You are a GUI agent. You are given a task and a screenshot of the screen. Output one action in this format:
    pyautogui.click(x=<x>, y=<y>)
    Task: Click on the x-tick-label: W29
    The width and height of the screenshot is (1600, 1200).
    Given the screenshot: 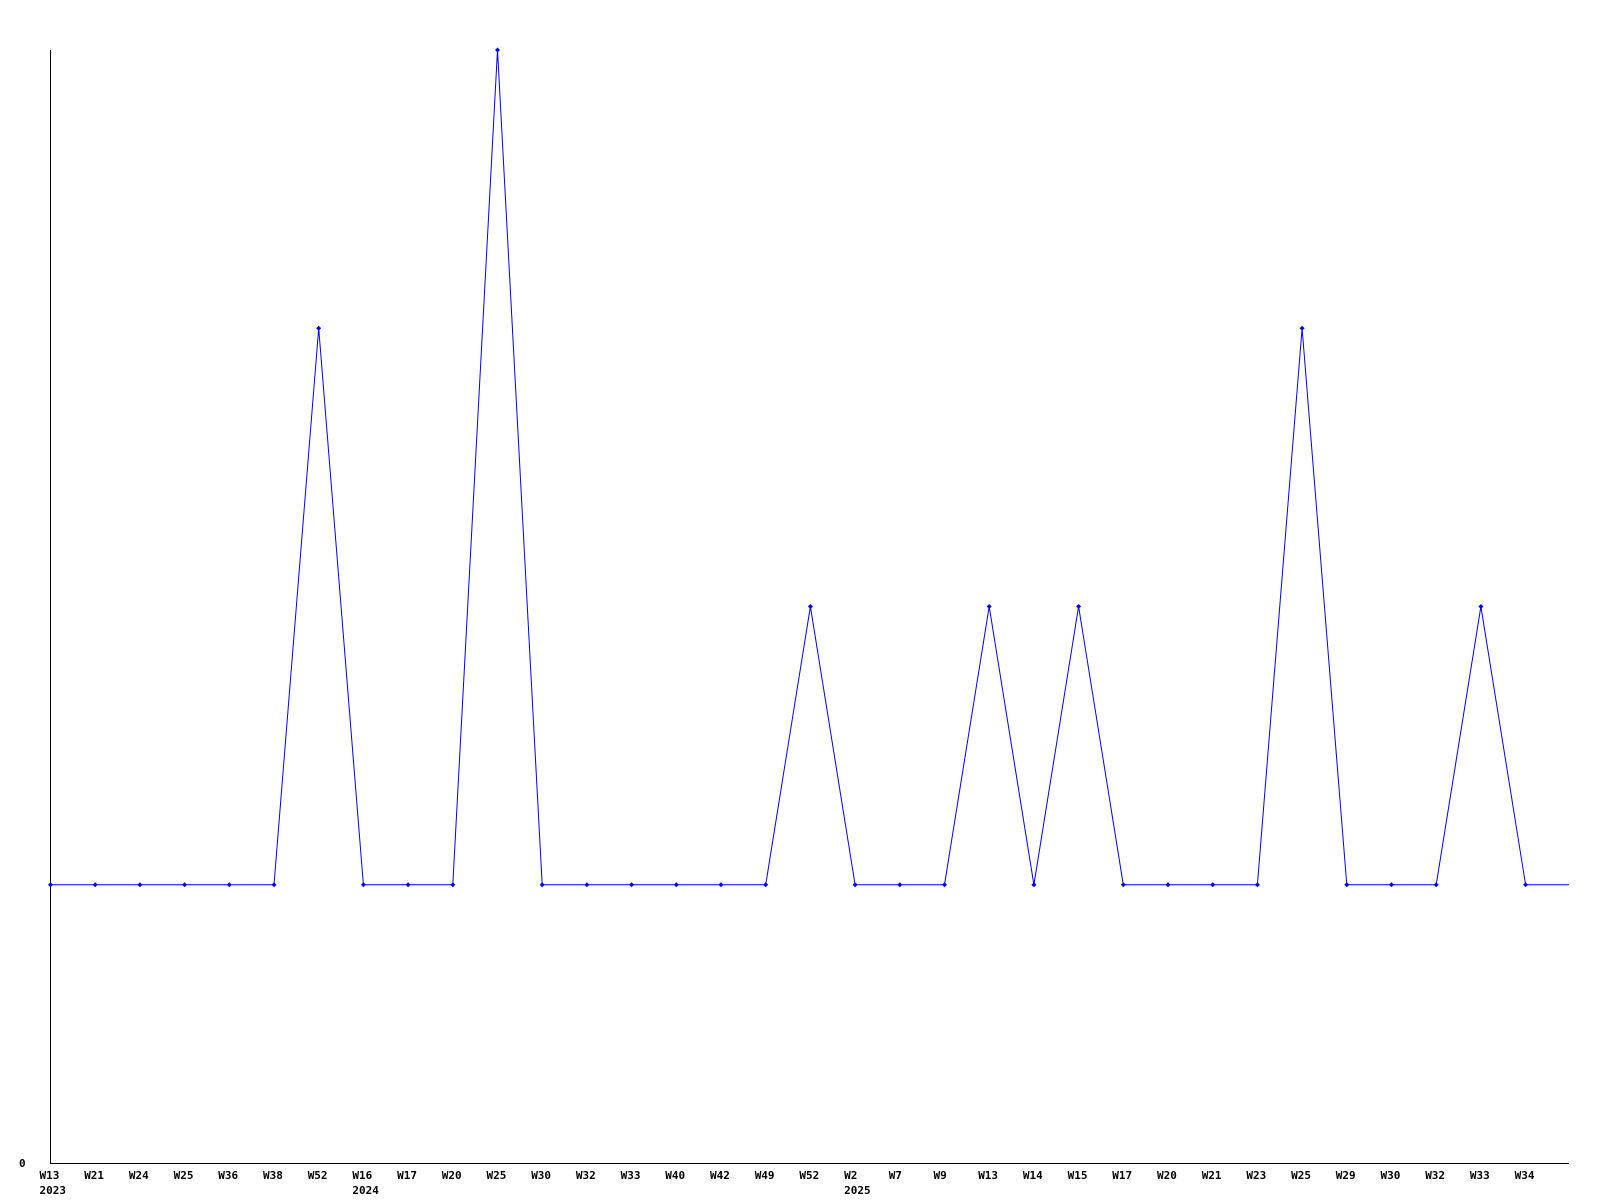 What is the action you would take?
    pyautogui.click(x=1346, y=1175)
    